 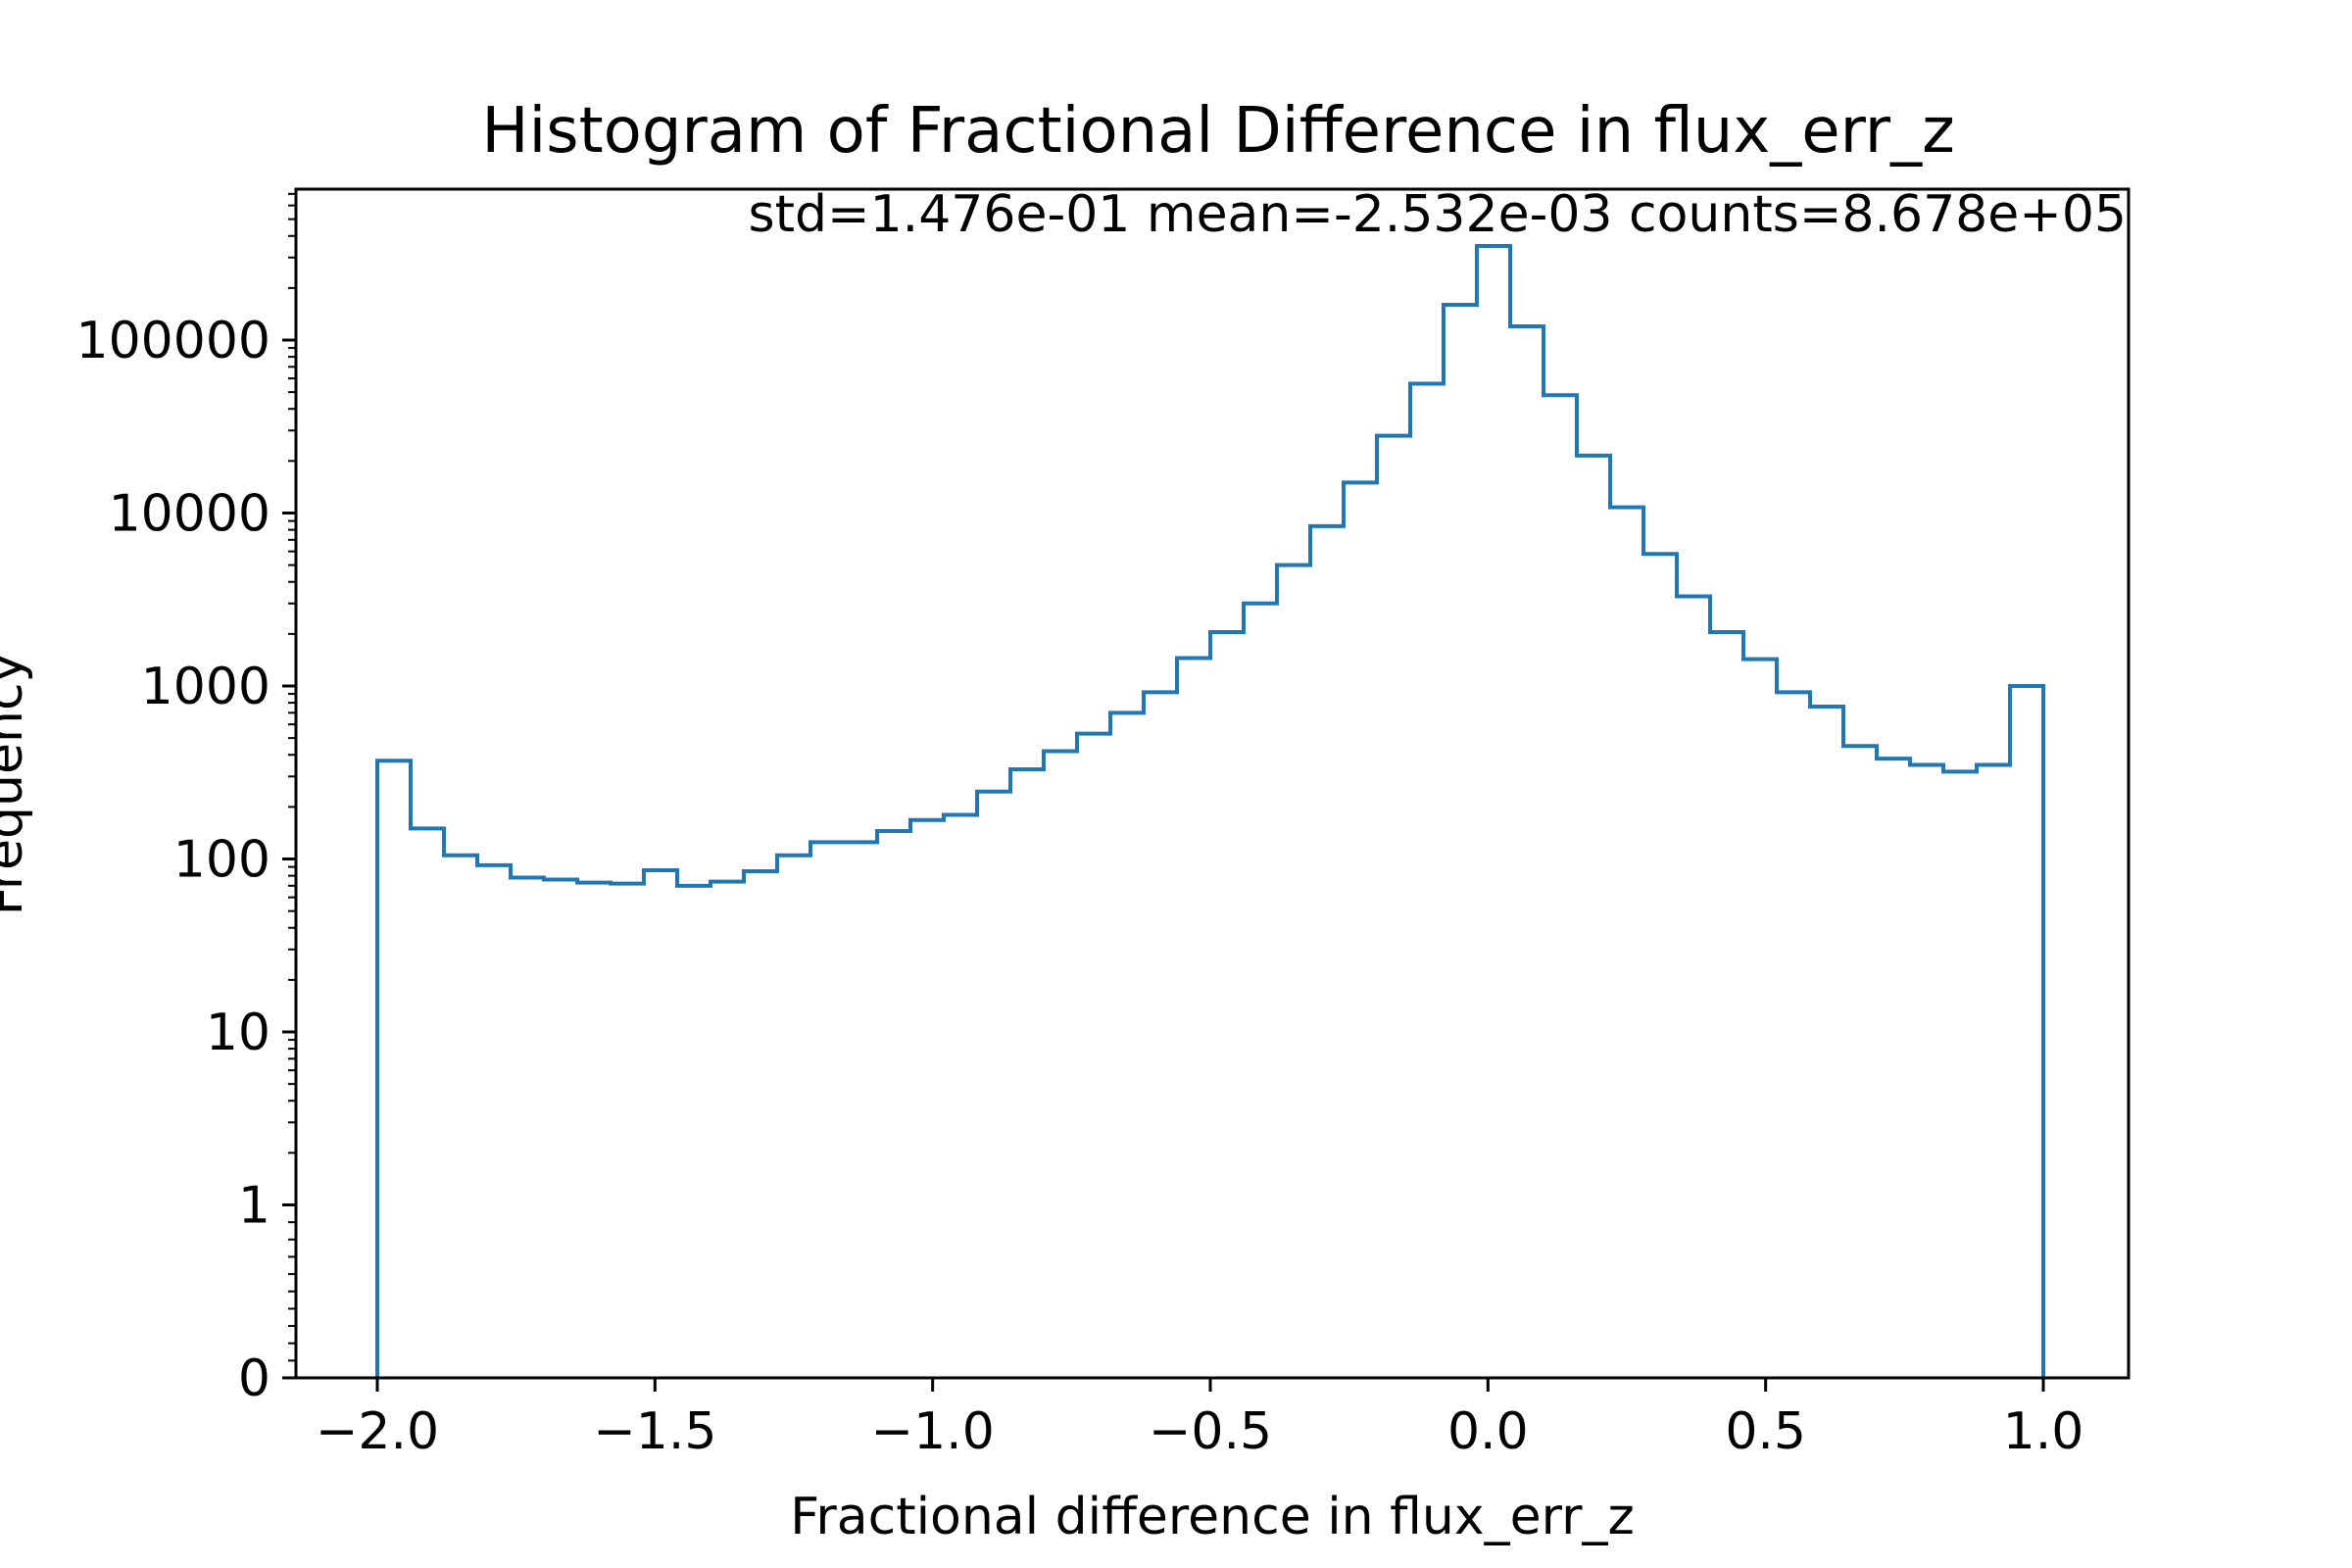 I want to click on x-axis-label: Fractional difference in flux_err_z, so click(x=1212, y=1517).